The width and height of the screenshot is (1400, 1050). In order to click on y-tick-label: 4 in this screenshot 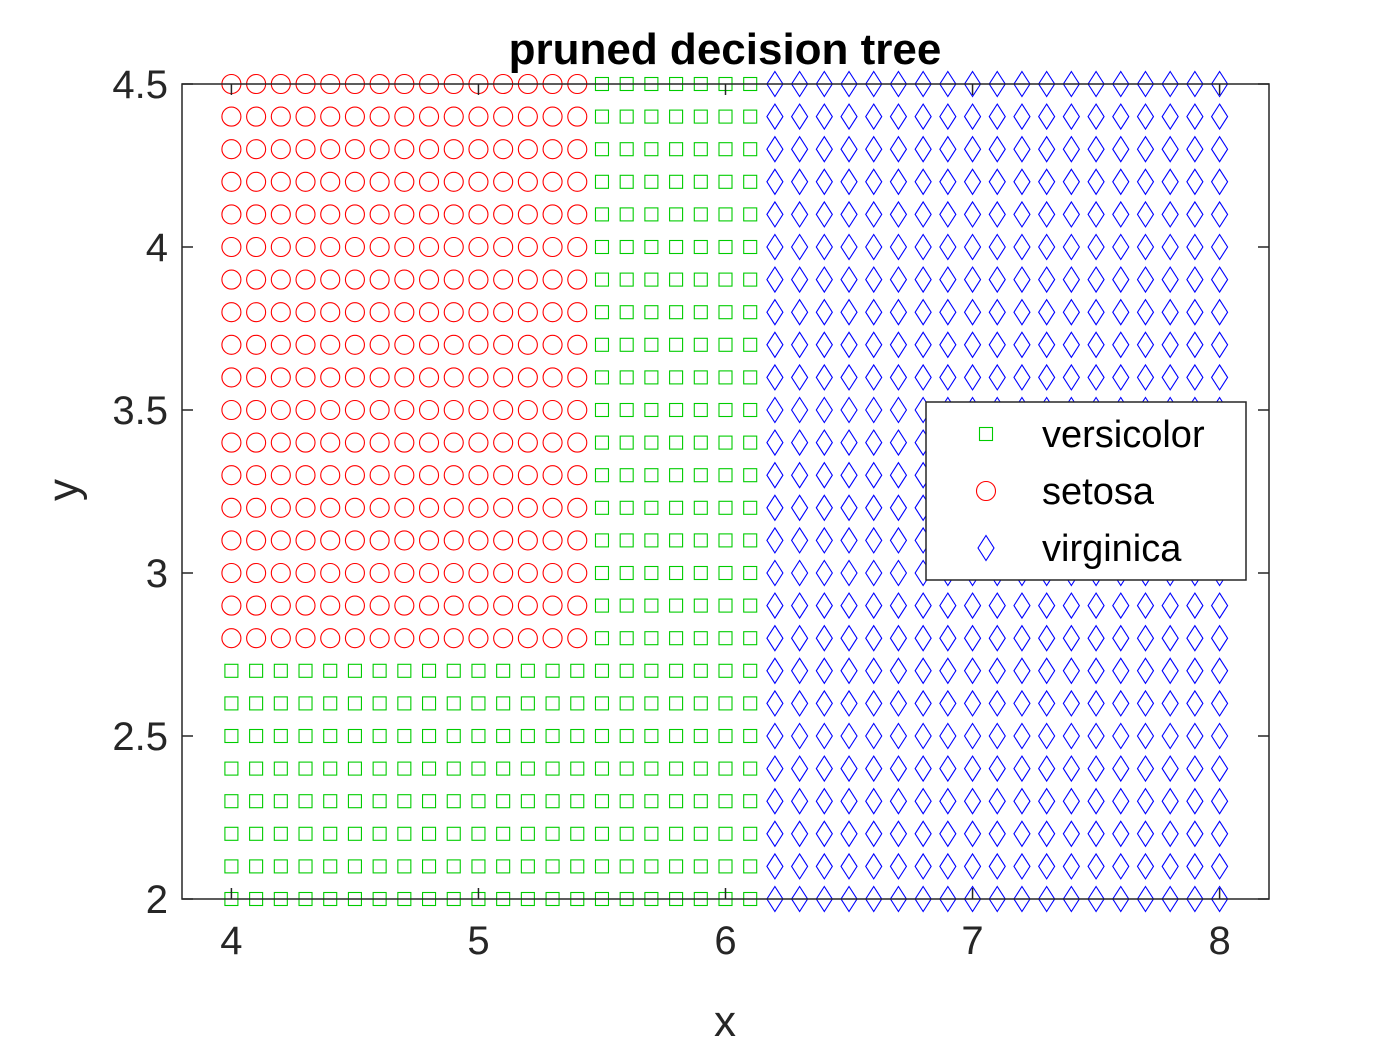, I will do `click(157, 248)`.